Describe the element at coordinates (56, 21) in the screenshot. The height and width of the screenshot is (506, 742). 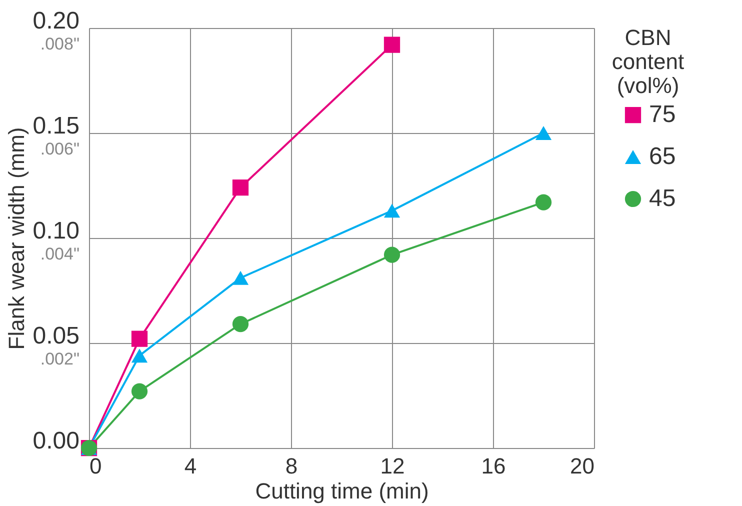
I see `y-tick-label: 0.20` at that location.